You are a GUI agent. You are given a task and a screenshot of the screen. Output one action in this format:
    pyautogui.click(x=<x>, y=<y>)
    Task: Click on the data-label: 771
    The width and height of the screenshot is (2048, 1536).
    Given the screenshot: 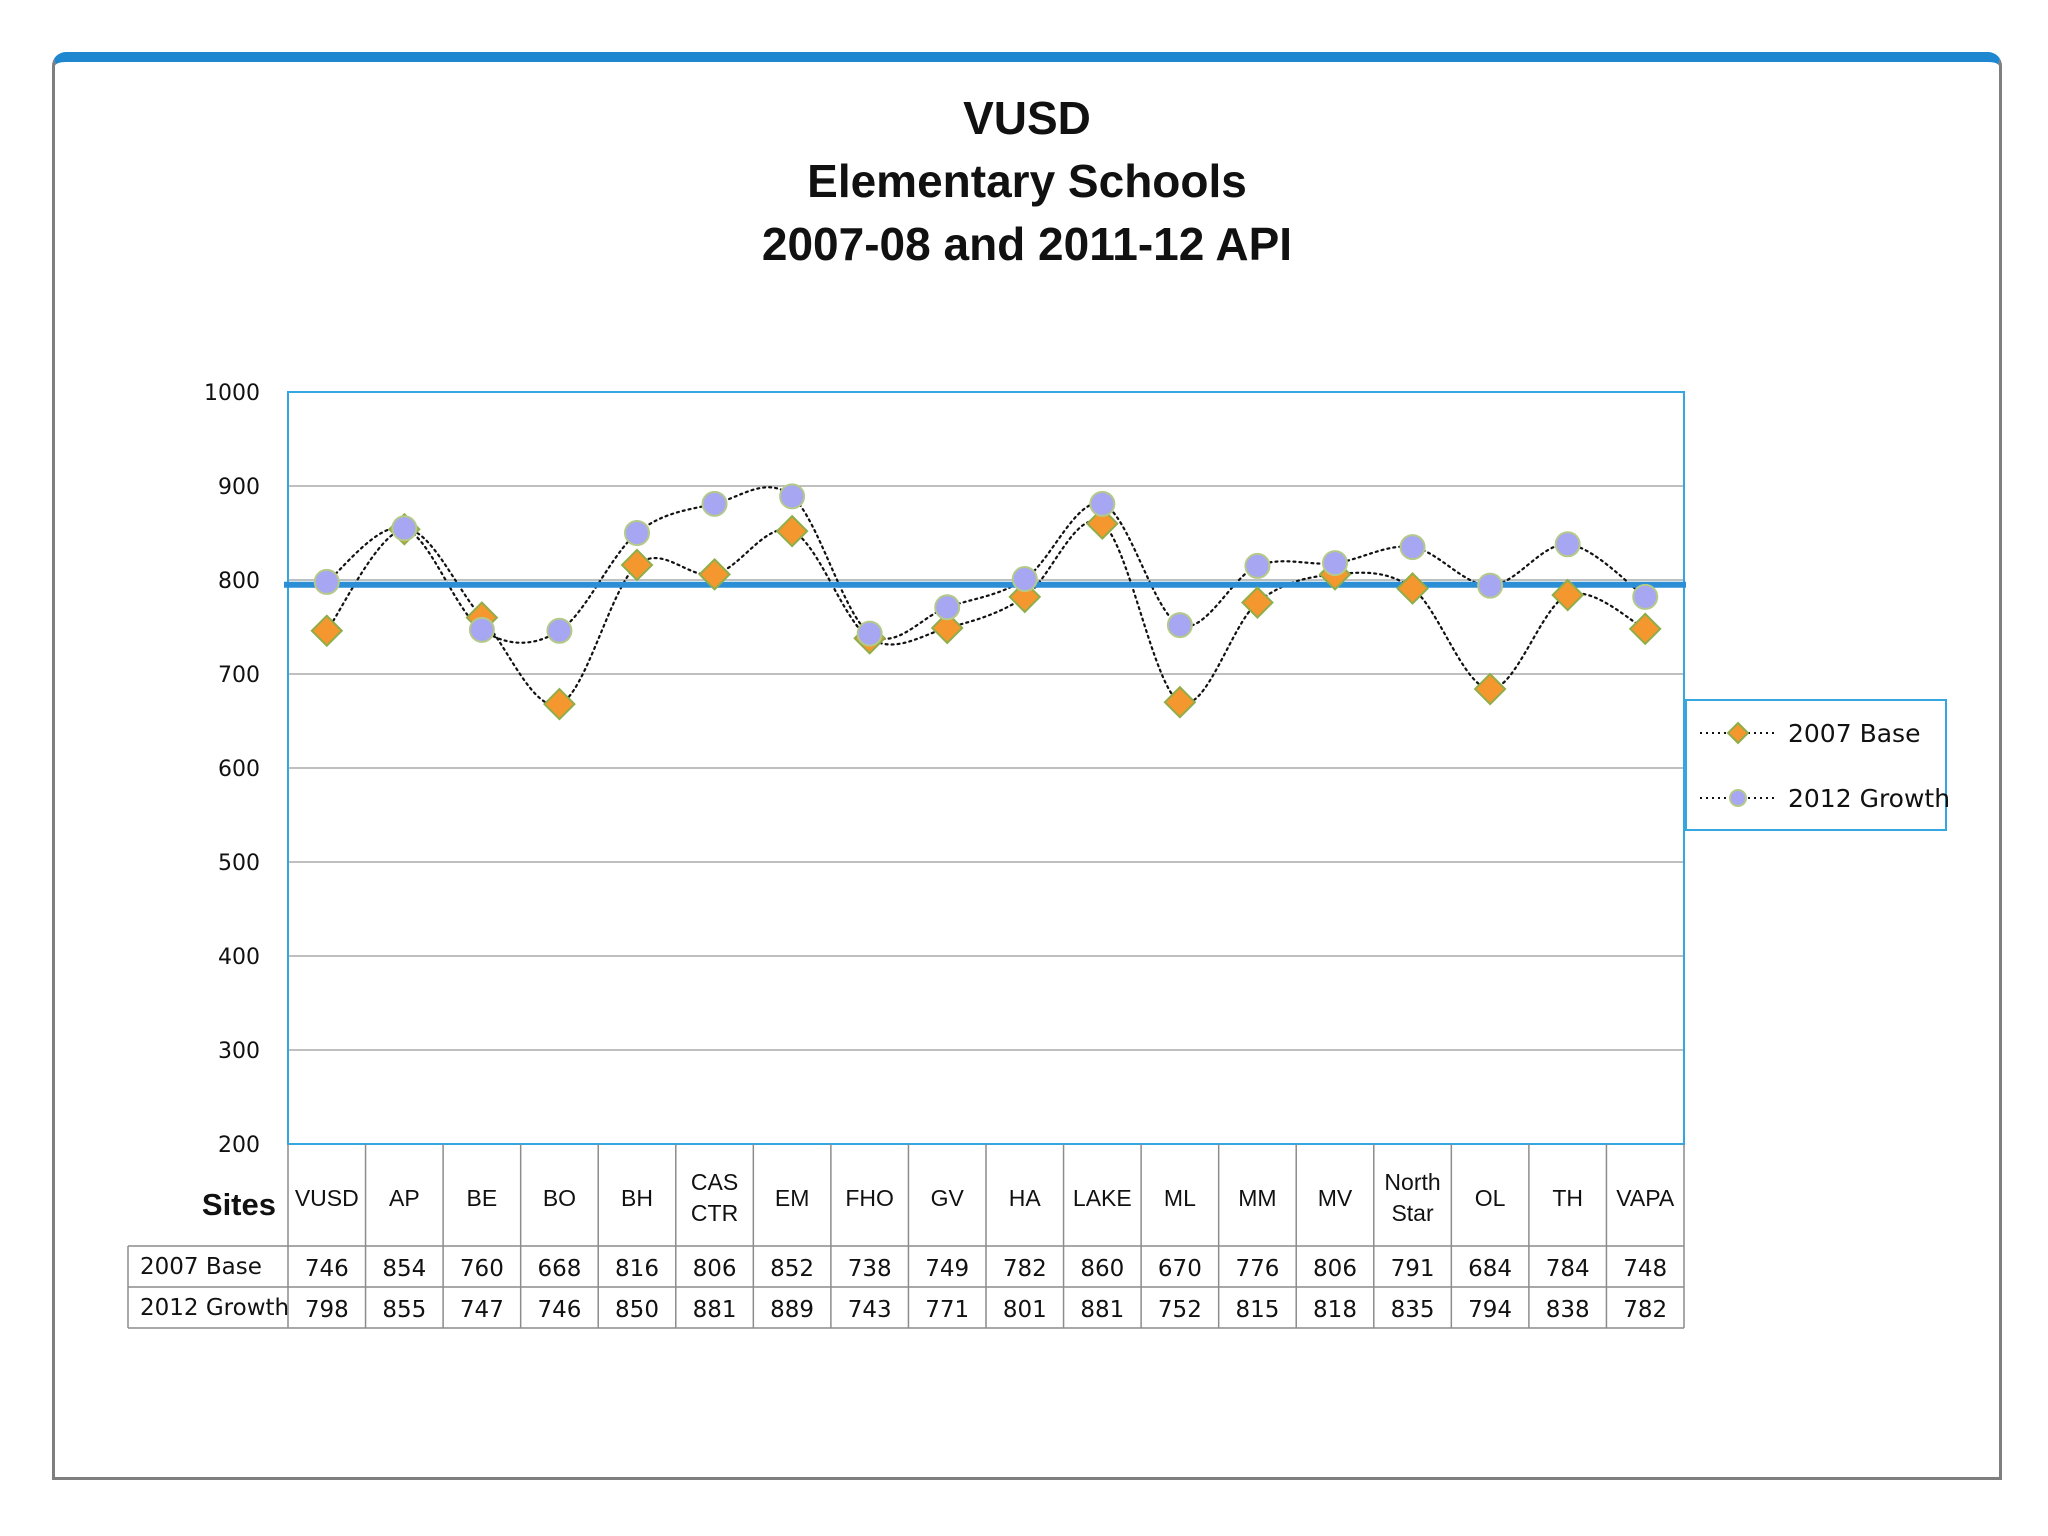 What is the action you would take?
    pyautogui.click(x=947, y=1310)
    